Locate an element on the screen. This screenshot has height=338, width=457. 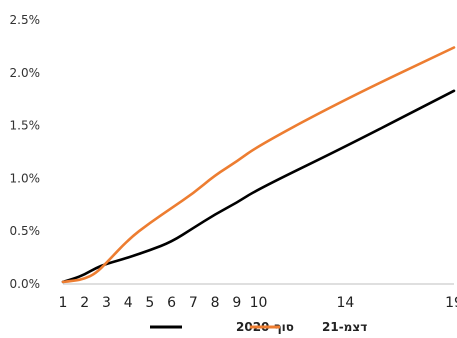
x-tick-label: 9 is located at coordinates (236, 303).